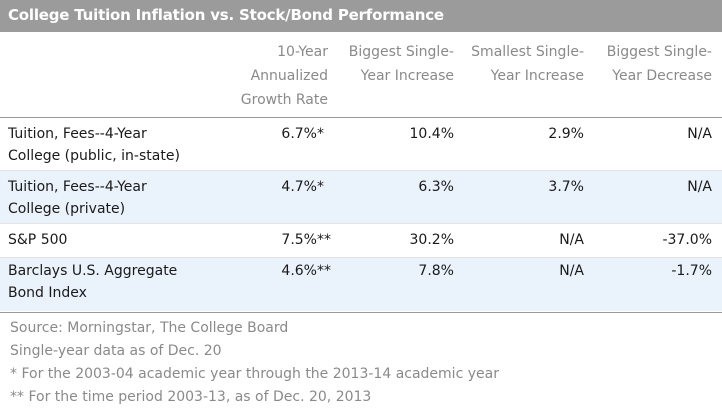  What do you see at coordinates (431, 134) in the screenshot?
I see `biggest-increase-value: 10.4%` at bounding box center [431, 134].